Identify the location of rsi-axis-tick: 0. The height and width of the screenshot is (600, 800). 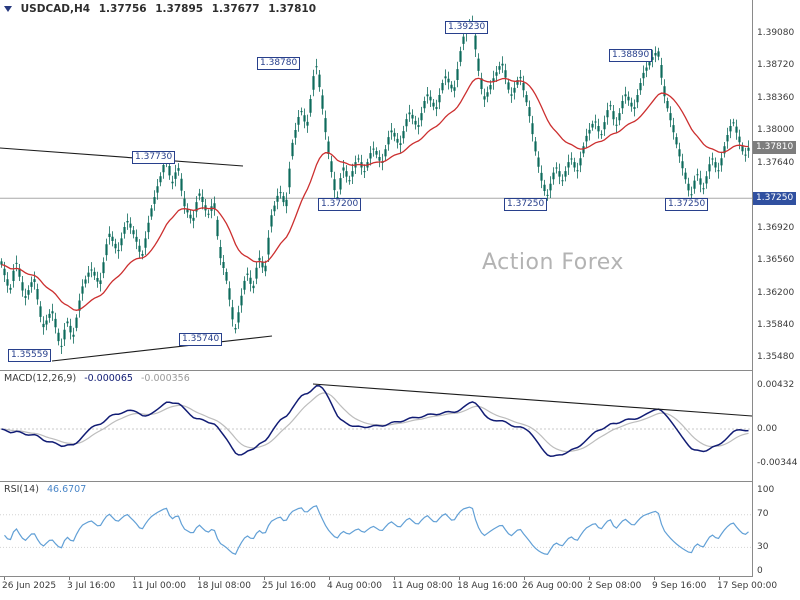
(760, 571).